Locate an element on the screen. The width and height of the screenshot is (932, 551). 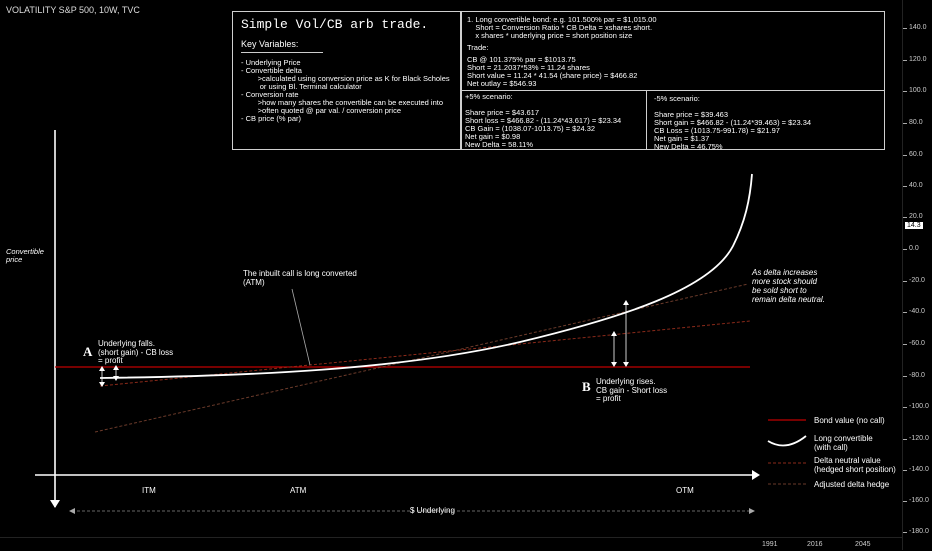
region-itm: ITM is located at coordinates (149, 490).